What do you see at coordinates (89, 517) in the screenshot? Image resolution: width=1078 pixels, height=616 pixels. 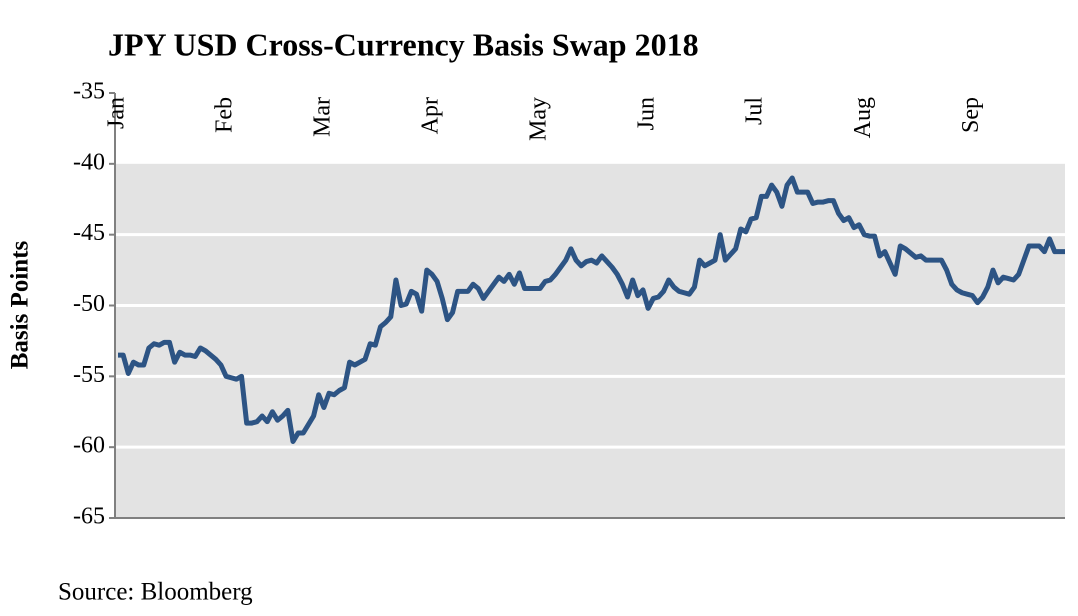 I see `y-tick-label: -65` at bounding box center [89, 517].